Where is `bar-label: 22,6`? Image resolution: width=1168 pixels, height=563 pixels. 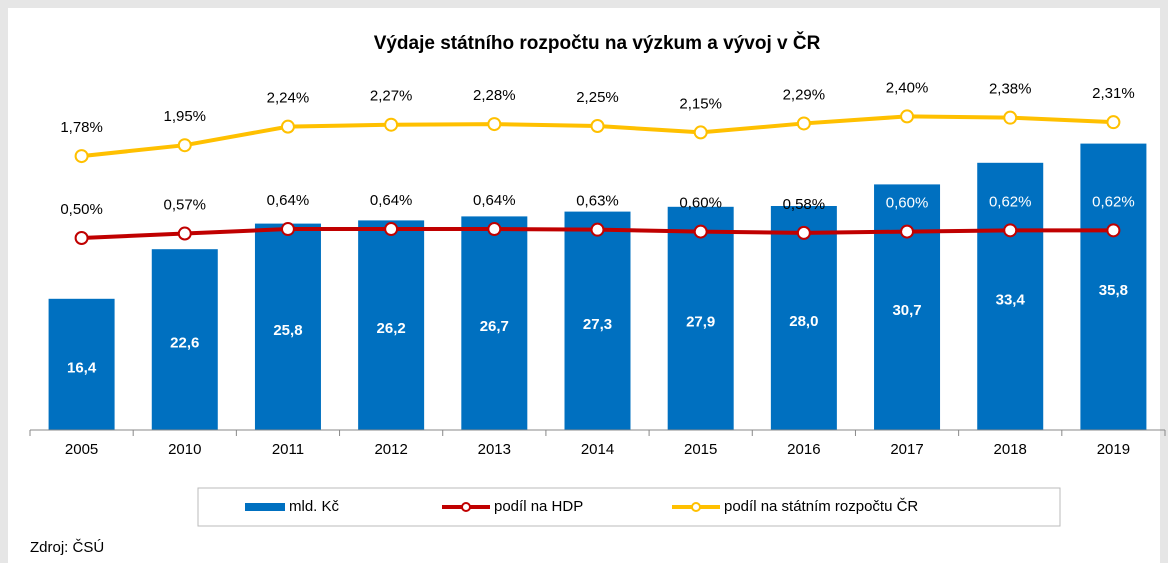 bar-label: 22,6 is located at coordinates (184, 343).